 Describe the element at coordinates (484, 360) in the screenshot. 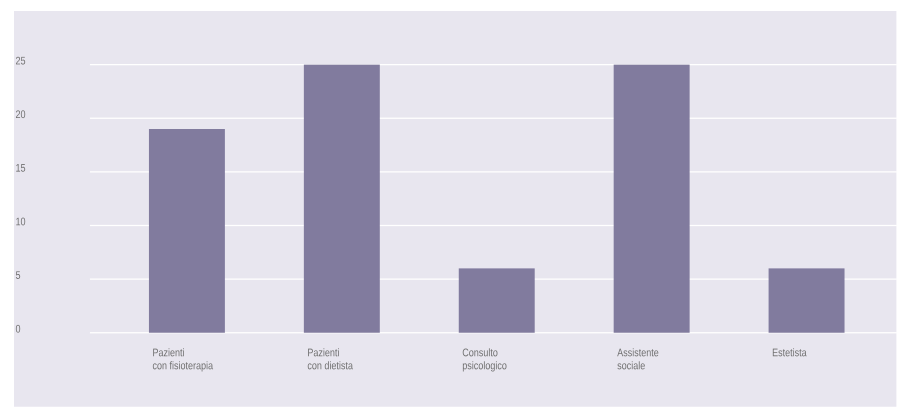

I see `x-tick-label: Consulto psicologico` at that location.